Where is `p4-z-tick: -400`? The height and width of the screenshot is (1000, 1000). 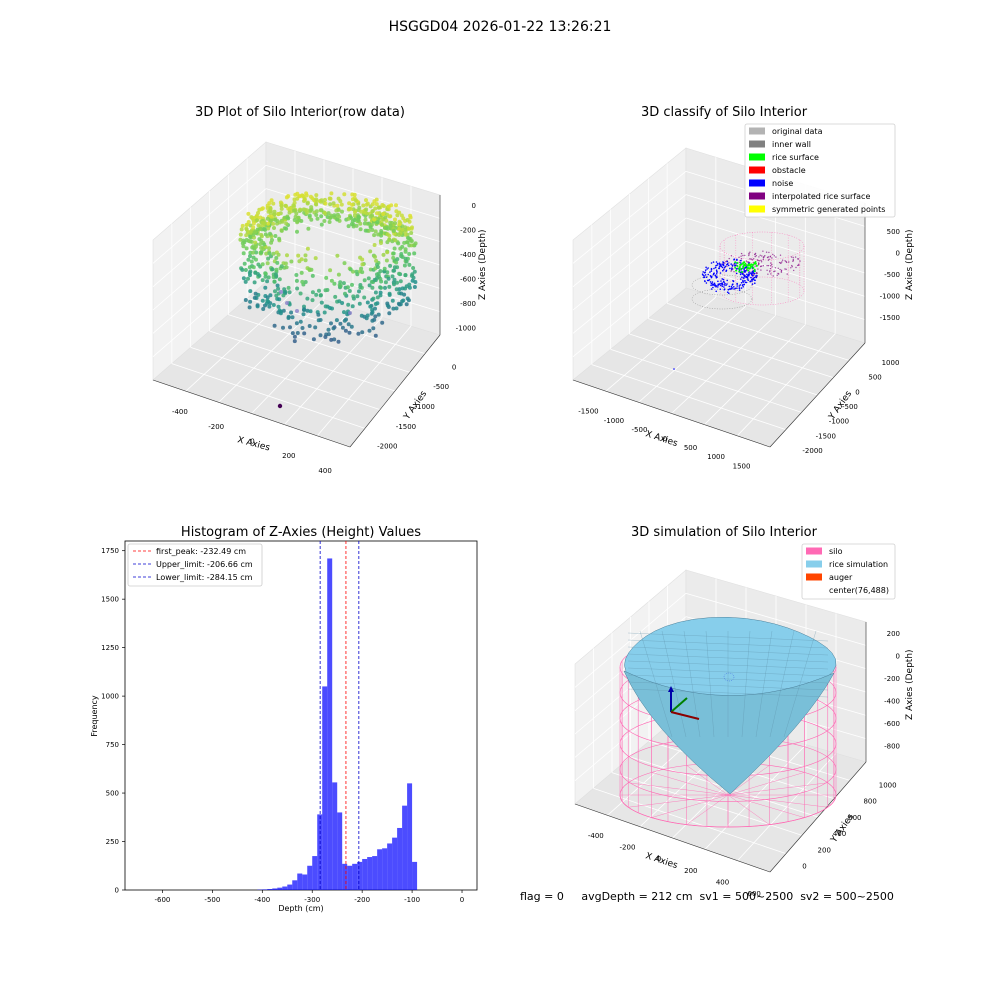
p4-z-tick: -400 is located at coordinates (892, 702).